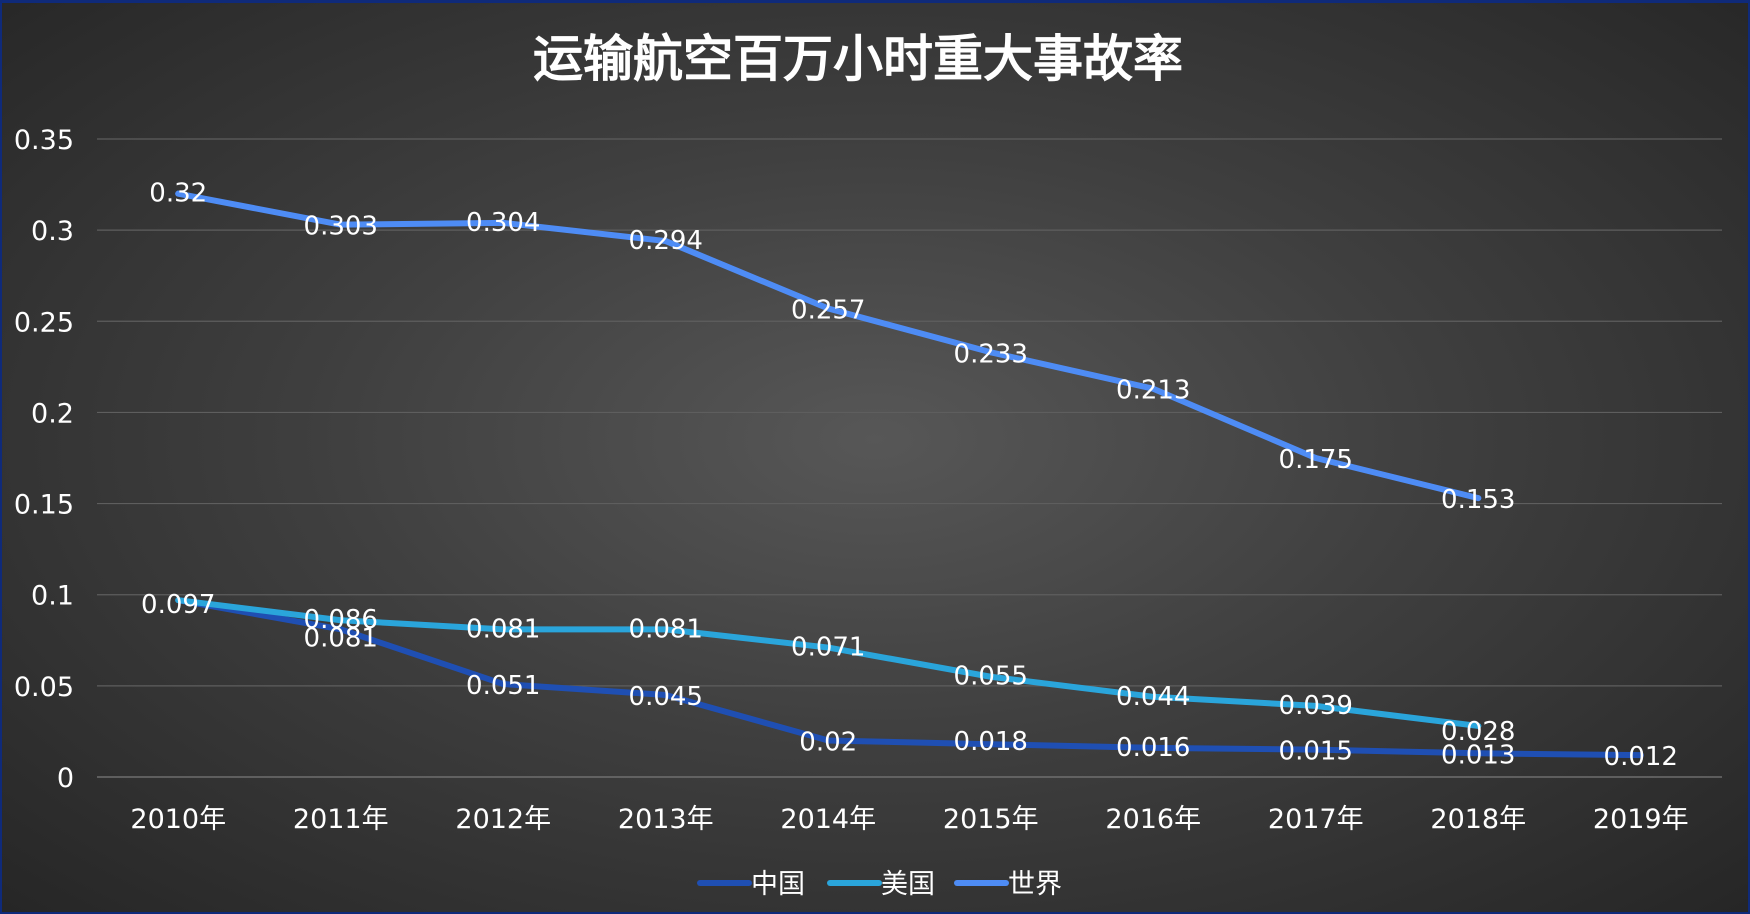  Describe the element at coordinates (178, 819) in the screenshot. I see `x-tick-label: 2010年` at that location.